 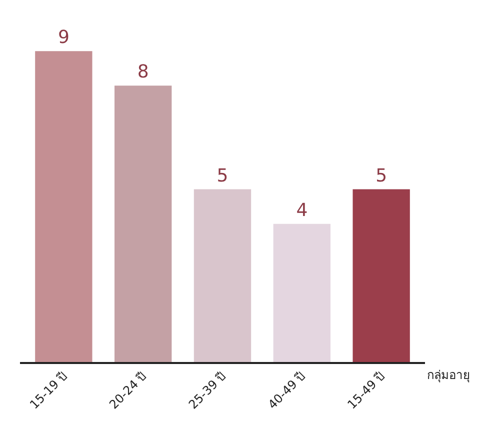 I want to click on data-label: 4, so click(x=302, y=210).